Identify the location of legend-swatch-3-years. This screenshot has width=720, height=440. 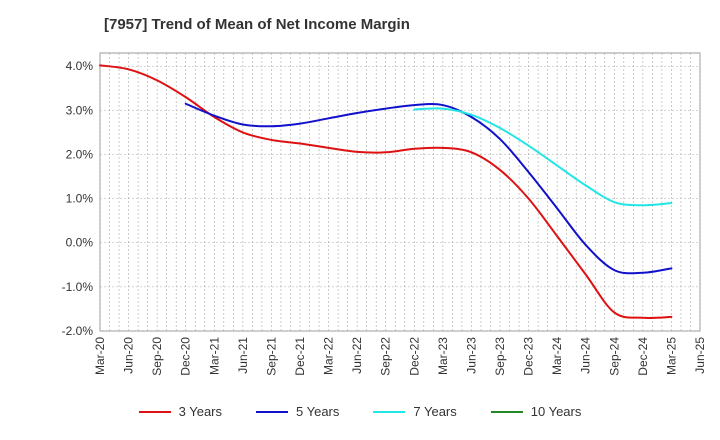
(154, 411).